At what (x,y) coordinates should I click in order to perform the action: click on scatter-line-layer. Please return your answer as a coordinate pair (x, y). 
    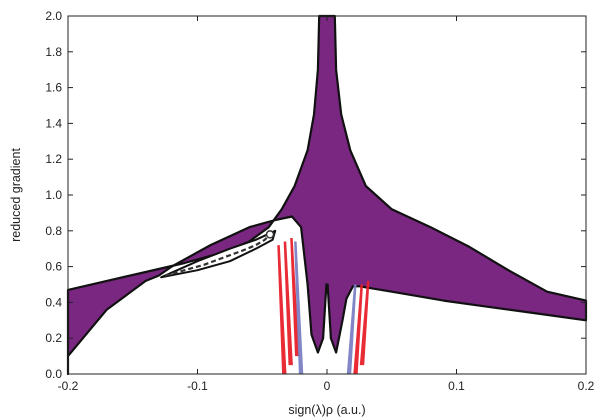
    Looking at the image, I should click on (219, 253).